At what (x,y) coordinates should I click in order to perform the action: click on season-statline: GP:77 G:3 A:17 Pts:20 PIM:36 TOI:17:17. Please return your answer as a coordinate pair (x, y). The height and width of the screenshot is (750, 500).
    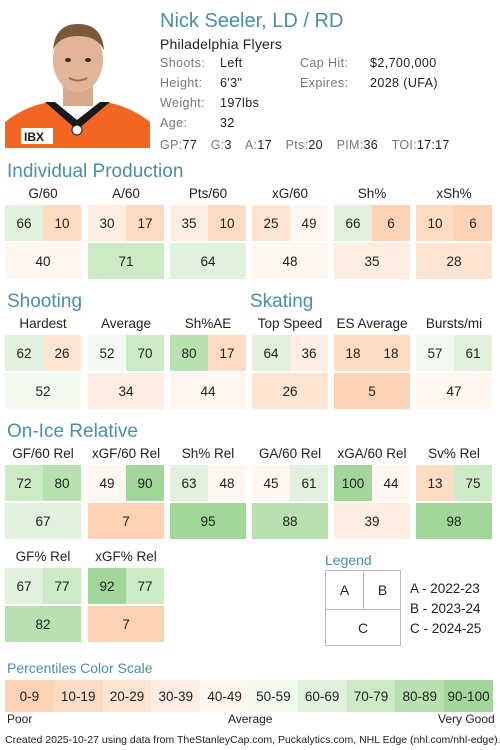
    Looking at the image, I should click on (310, 145).